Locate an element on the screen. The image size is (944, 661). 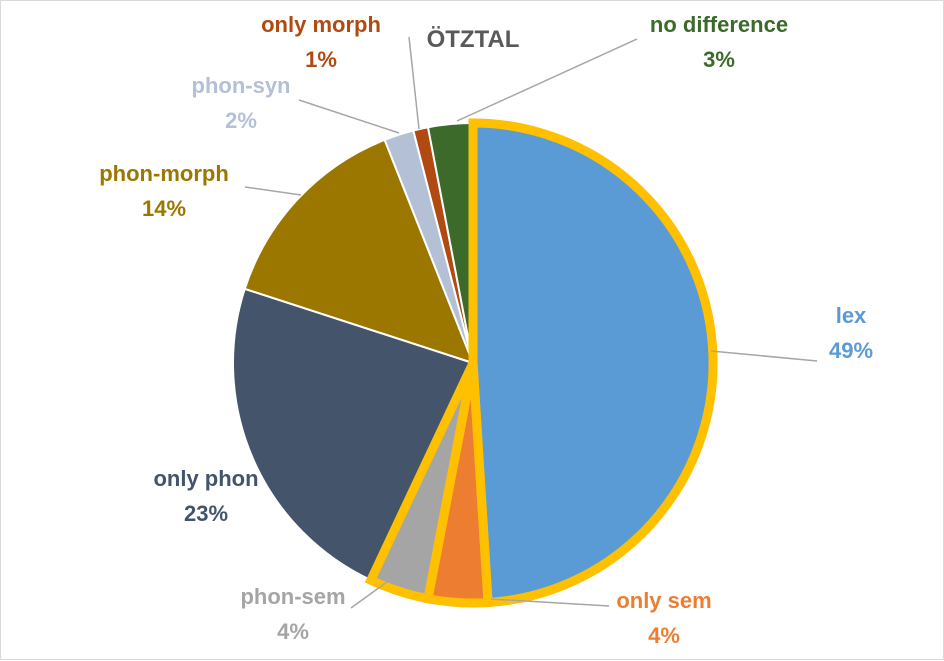
leader-line-only-morph is located at coordinates (414, 83).